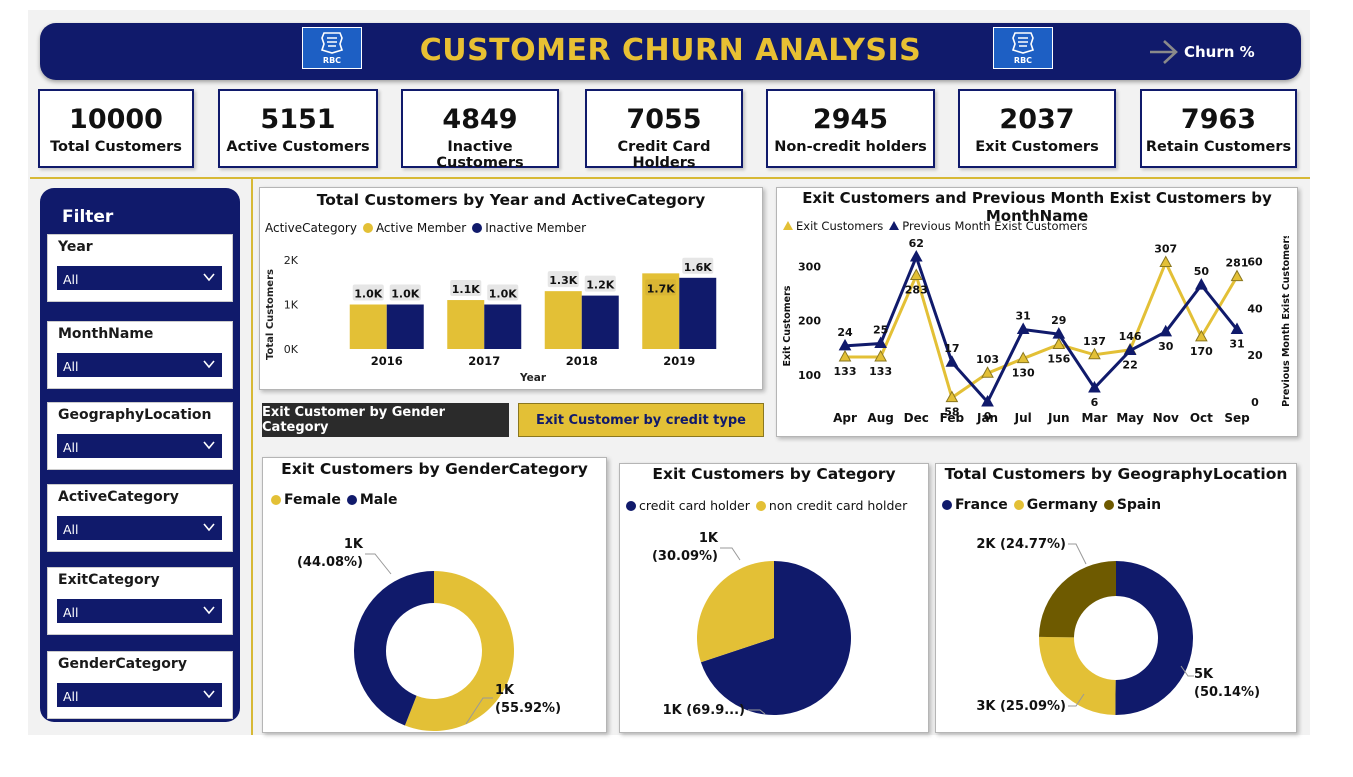 This screenshot has height=777, width=1353. I want to click on churn-link-label: Churn %, so click(1219, 52).